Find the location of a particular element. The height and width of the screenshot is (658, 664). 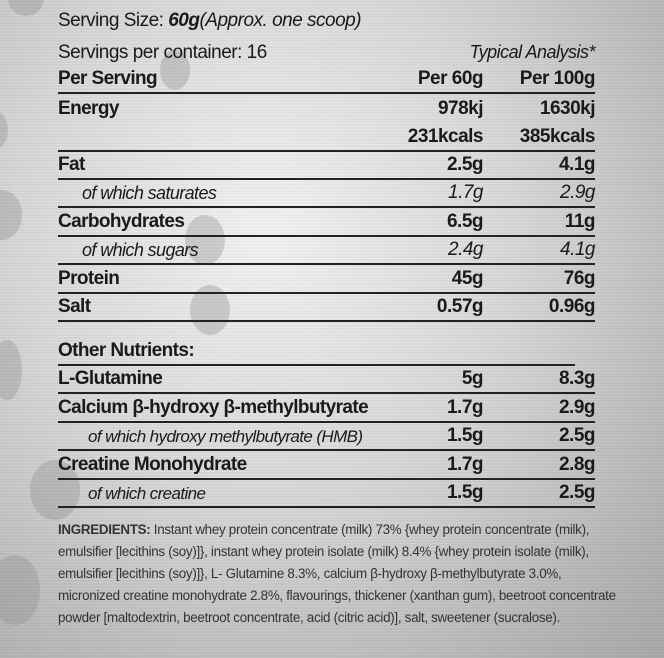

other-nutrients-title: Other Nutrients: is located at coordinates (126, 350).